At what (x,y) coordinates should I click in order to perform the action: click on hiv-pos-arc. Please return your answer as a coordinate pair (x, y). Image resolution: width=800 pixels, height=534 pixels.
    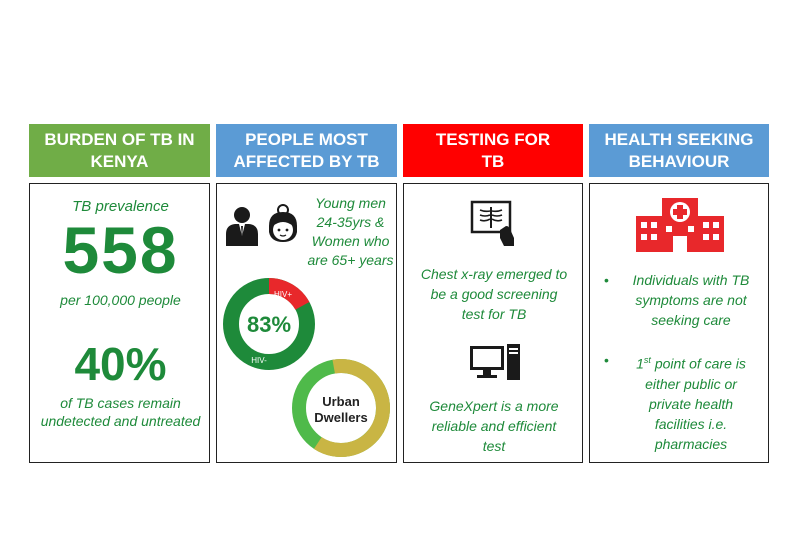
    Looking at the image, I should click on (269, 324).